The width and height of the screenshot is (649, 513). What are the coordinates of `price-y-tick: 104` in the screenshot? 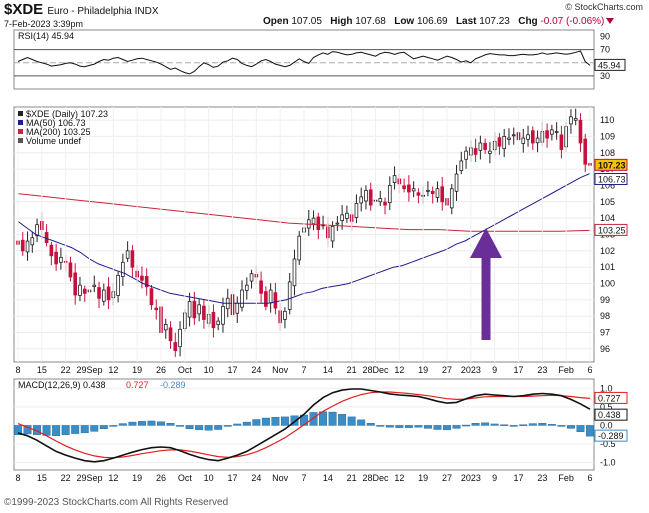 It's located at (607, 218).